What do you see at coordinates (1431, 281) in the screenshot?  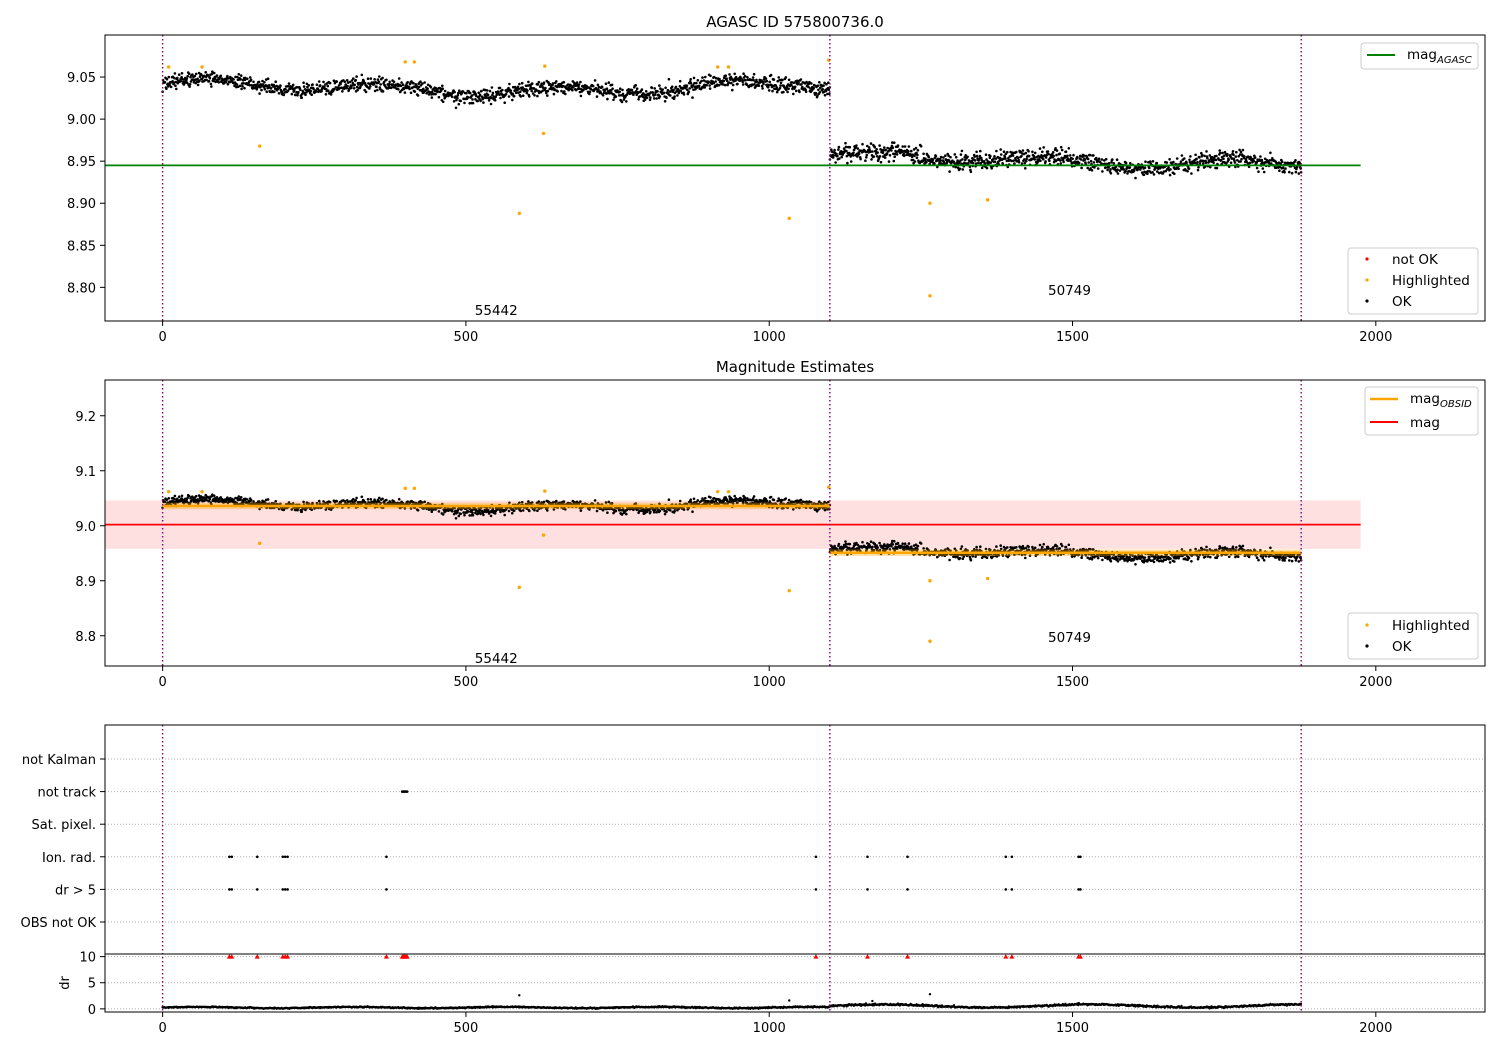 I see `legend-highlighted: Highlighted` at bounding box center [1431, 281].